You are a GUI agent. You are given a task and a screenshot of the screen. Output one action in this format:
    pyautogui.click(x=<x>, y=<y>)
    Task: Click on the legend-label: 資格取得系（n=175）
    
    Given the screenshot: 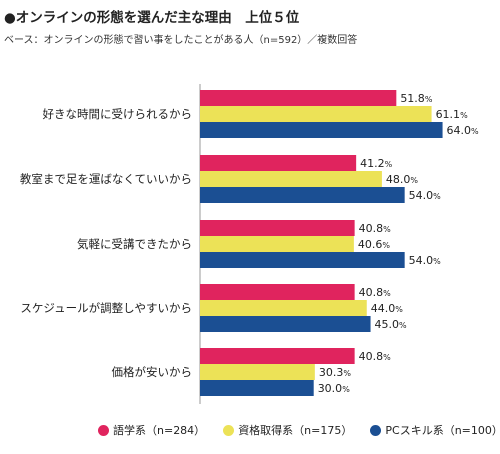 What is the action you would take?
    pyautogui.click(x=295, y=430)
    